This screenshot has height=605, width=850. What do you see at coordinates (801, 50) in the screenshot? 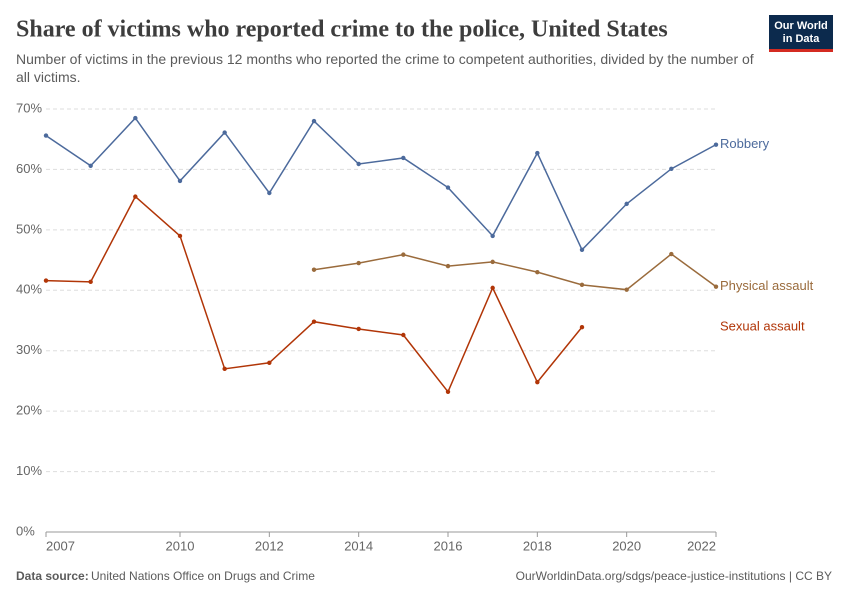
I see `logo-underline` at bounding box center [801, 50].